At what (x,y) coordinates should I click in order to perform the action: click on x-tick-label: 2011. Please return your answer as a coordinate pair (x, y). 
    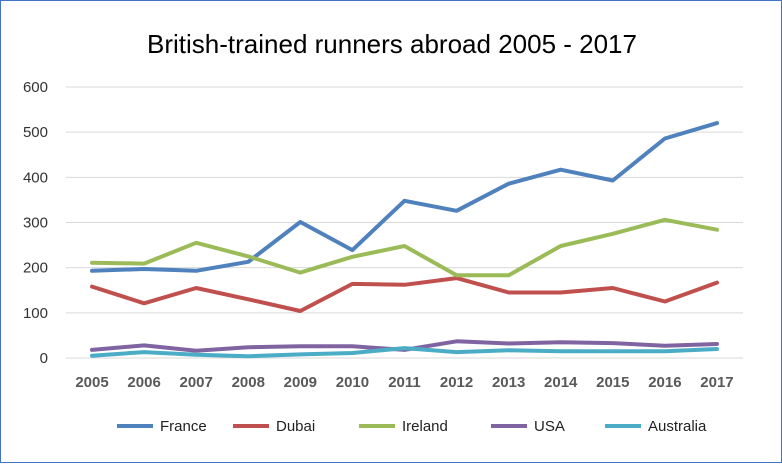
    Looking at the image, I should click on (404, 382).